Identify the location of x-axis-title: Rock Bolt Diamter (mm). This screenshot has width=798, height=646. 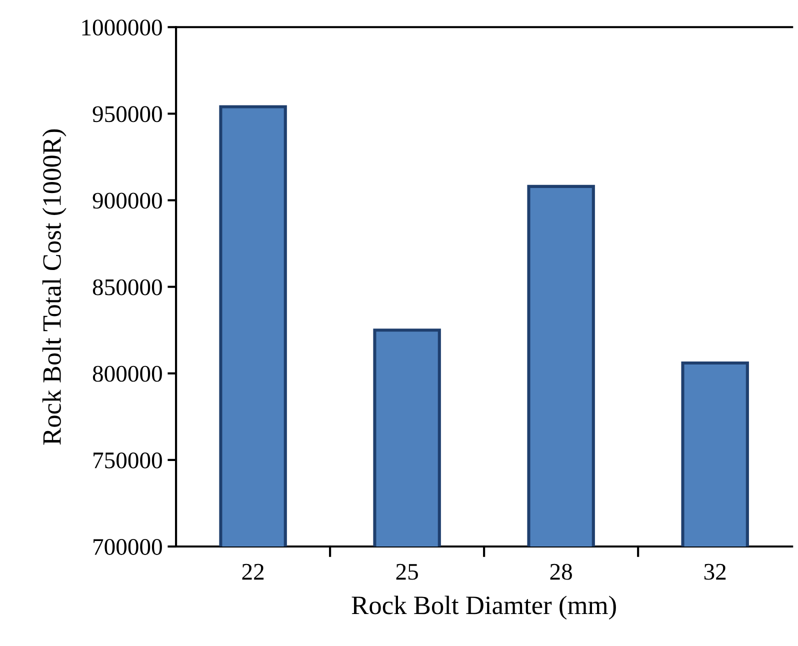
(484, 608).